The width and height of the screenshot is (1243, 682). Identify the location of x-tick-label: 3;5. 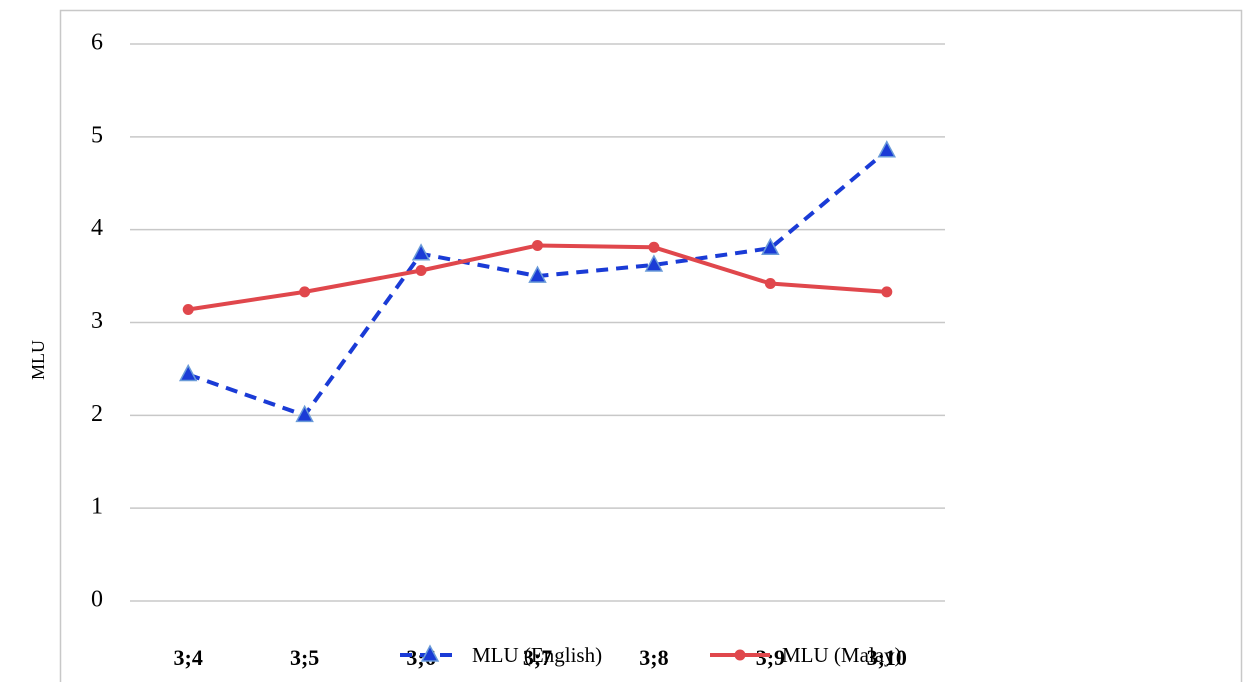
(304, 657).